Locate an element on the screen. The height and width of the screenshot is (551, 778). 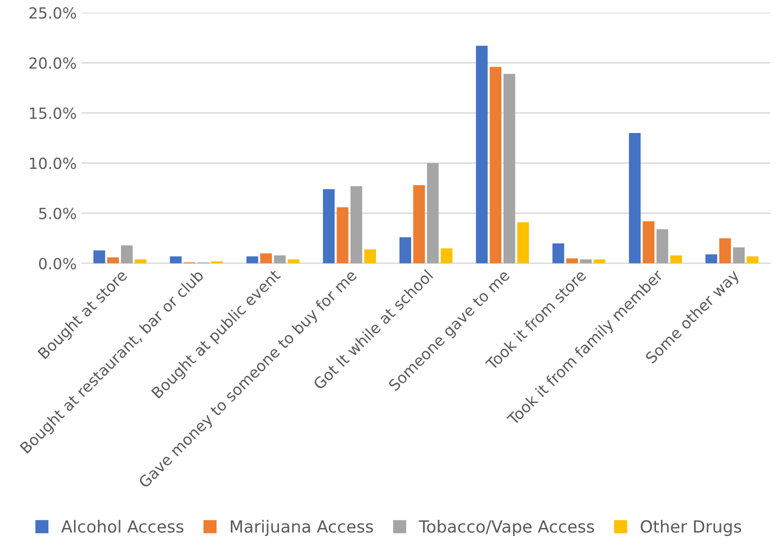
legend-label: Marijuana Access is located at coordinates (301, 528).